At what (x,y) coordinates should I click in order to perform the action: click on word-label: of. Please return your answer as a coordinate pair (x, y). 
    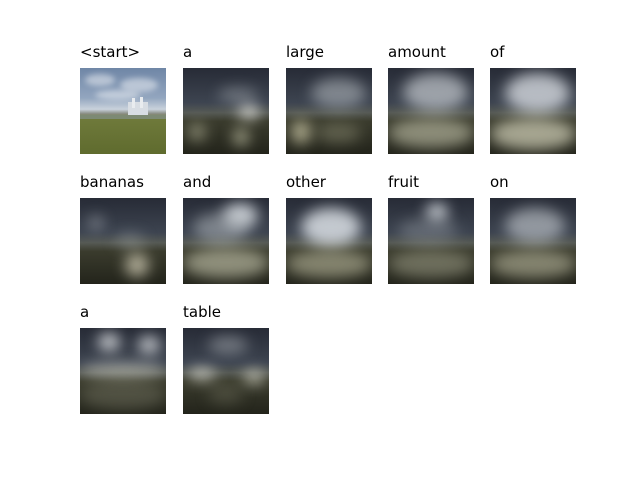
    Looking at the image, I should click on (497, 52).